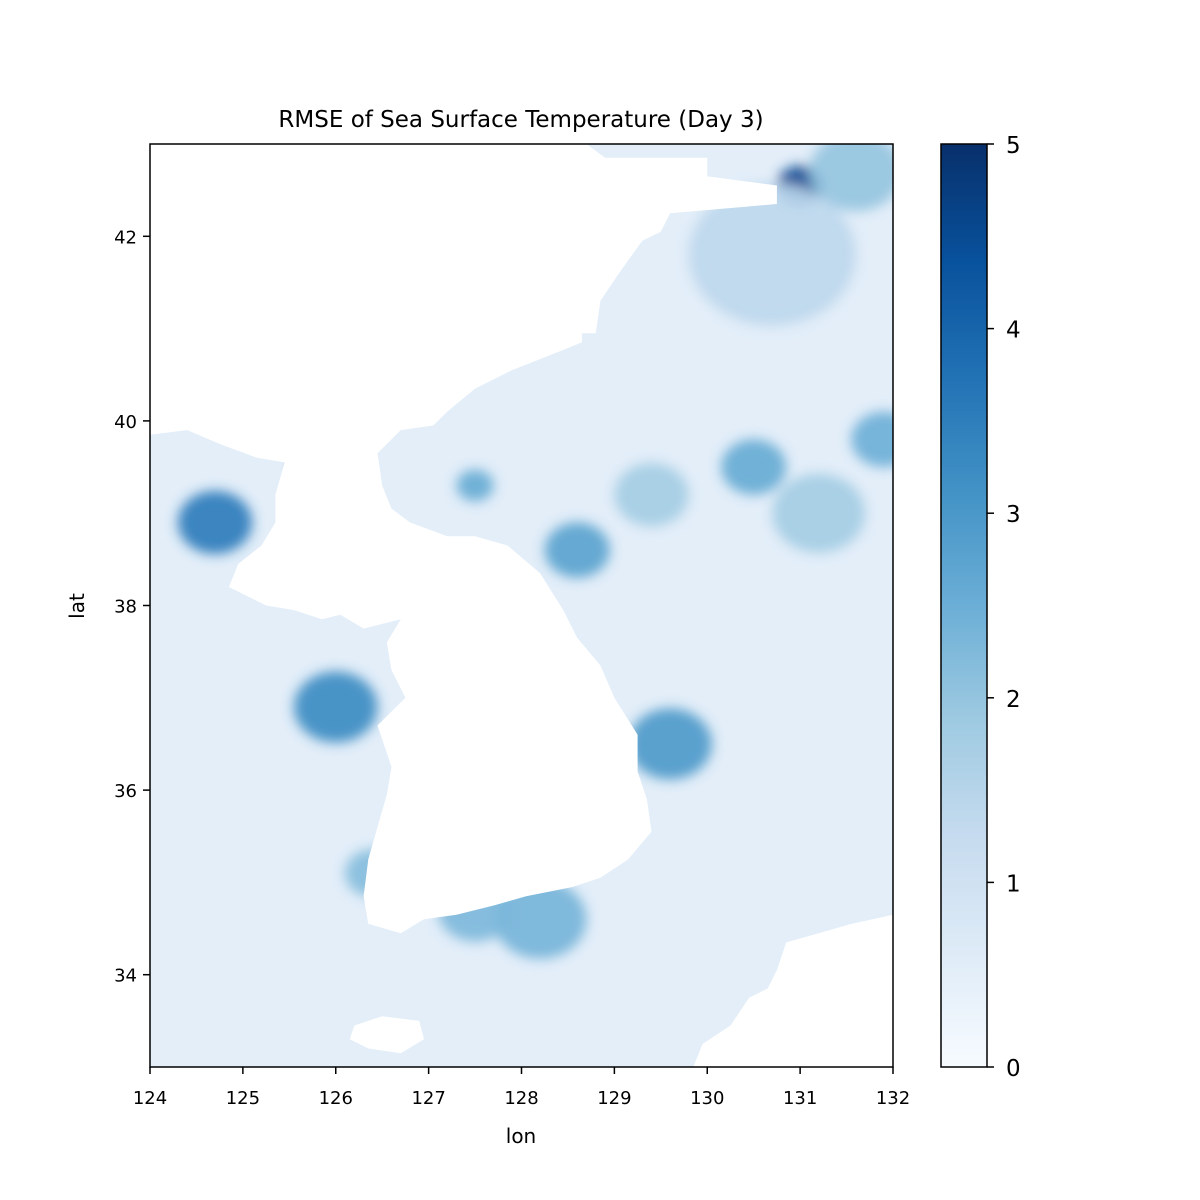 This screenshot has height=1200, width=1200. I want to click on x-tick-label: 125, so click(243, 1098).